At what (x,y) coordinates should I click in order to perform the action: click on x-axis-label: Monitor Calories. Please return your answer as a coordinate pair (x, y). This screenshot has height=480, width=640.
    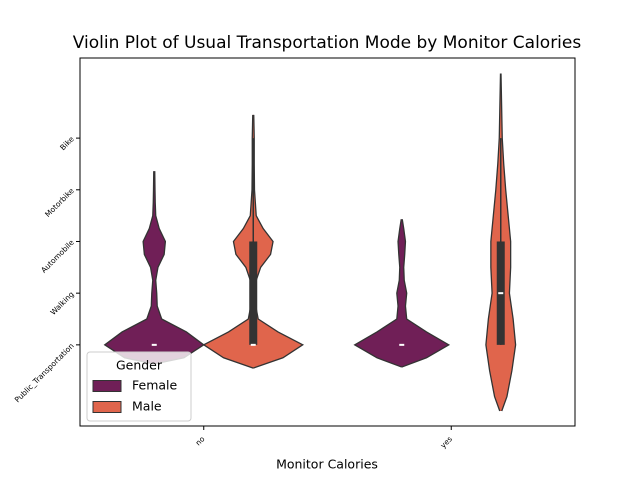
    Looking at the image, I should click on (327, 464).